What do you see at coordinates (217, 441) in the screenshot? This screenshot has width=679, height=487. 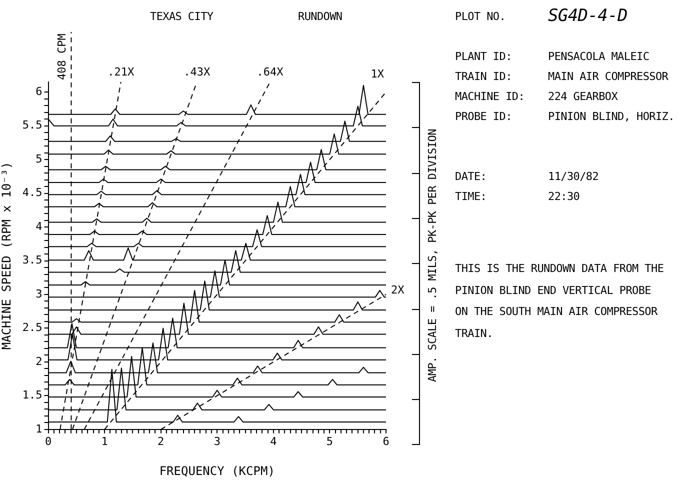 I see `x-tick-label: 3` at bounding box center [217, 441].